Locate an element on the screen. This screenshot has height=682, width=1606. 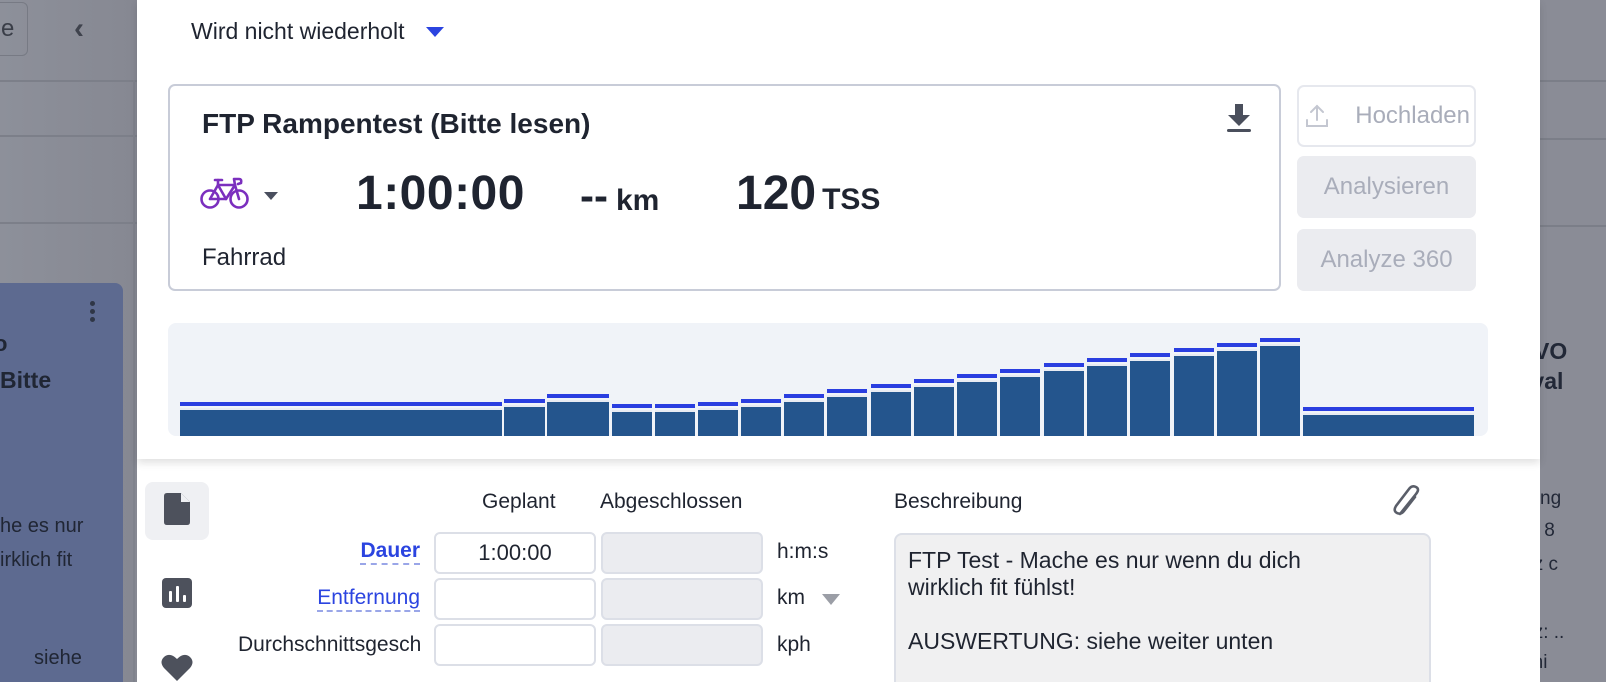
repeat-dropdown: Wird nicht wiederholt is located at coordinates (318, 31).